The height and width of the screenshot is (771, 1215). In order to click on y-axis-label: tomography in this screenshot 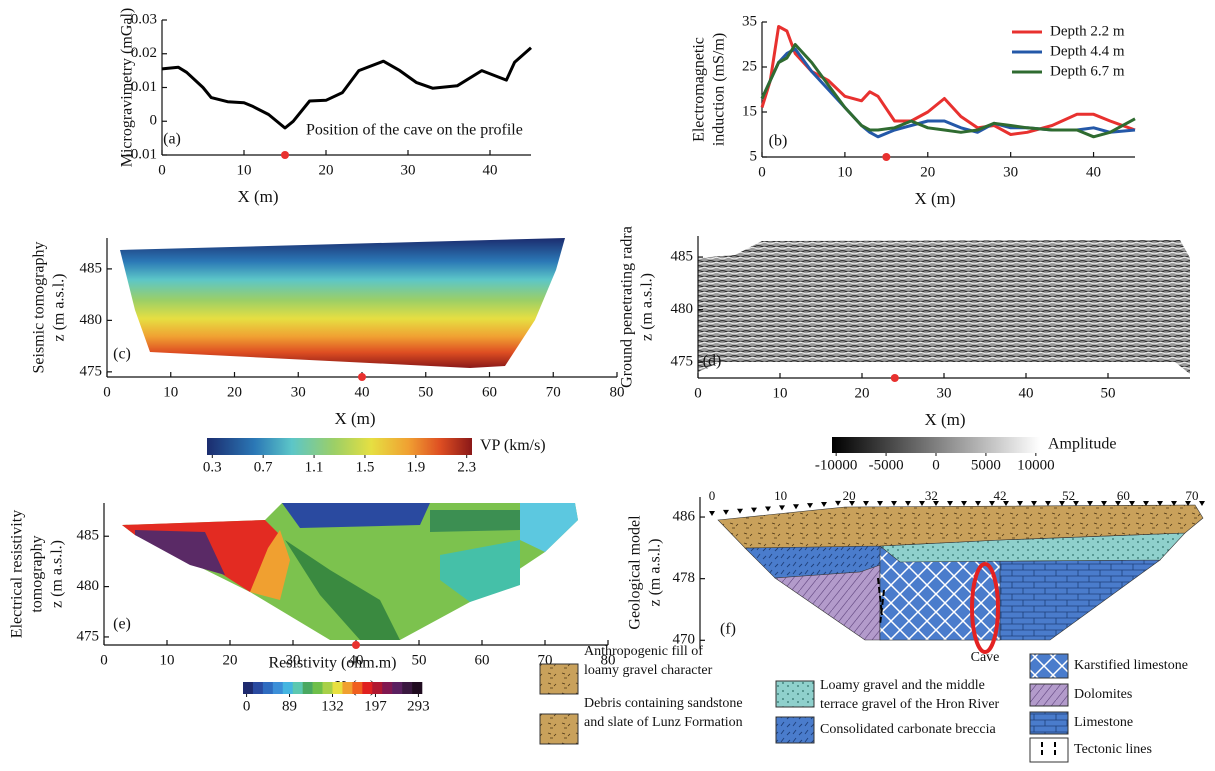, I will do `click(37, 573)`.